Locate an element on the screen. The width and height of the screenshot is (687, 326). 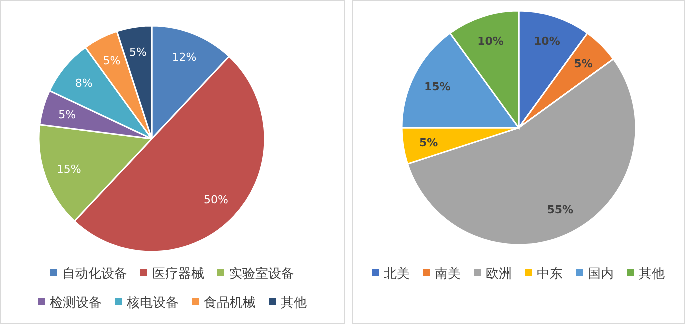
legend-label: 国内 is located at coordinates (601, 274).